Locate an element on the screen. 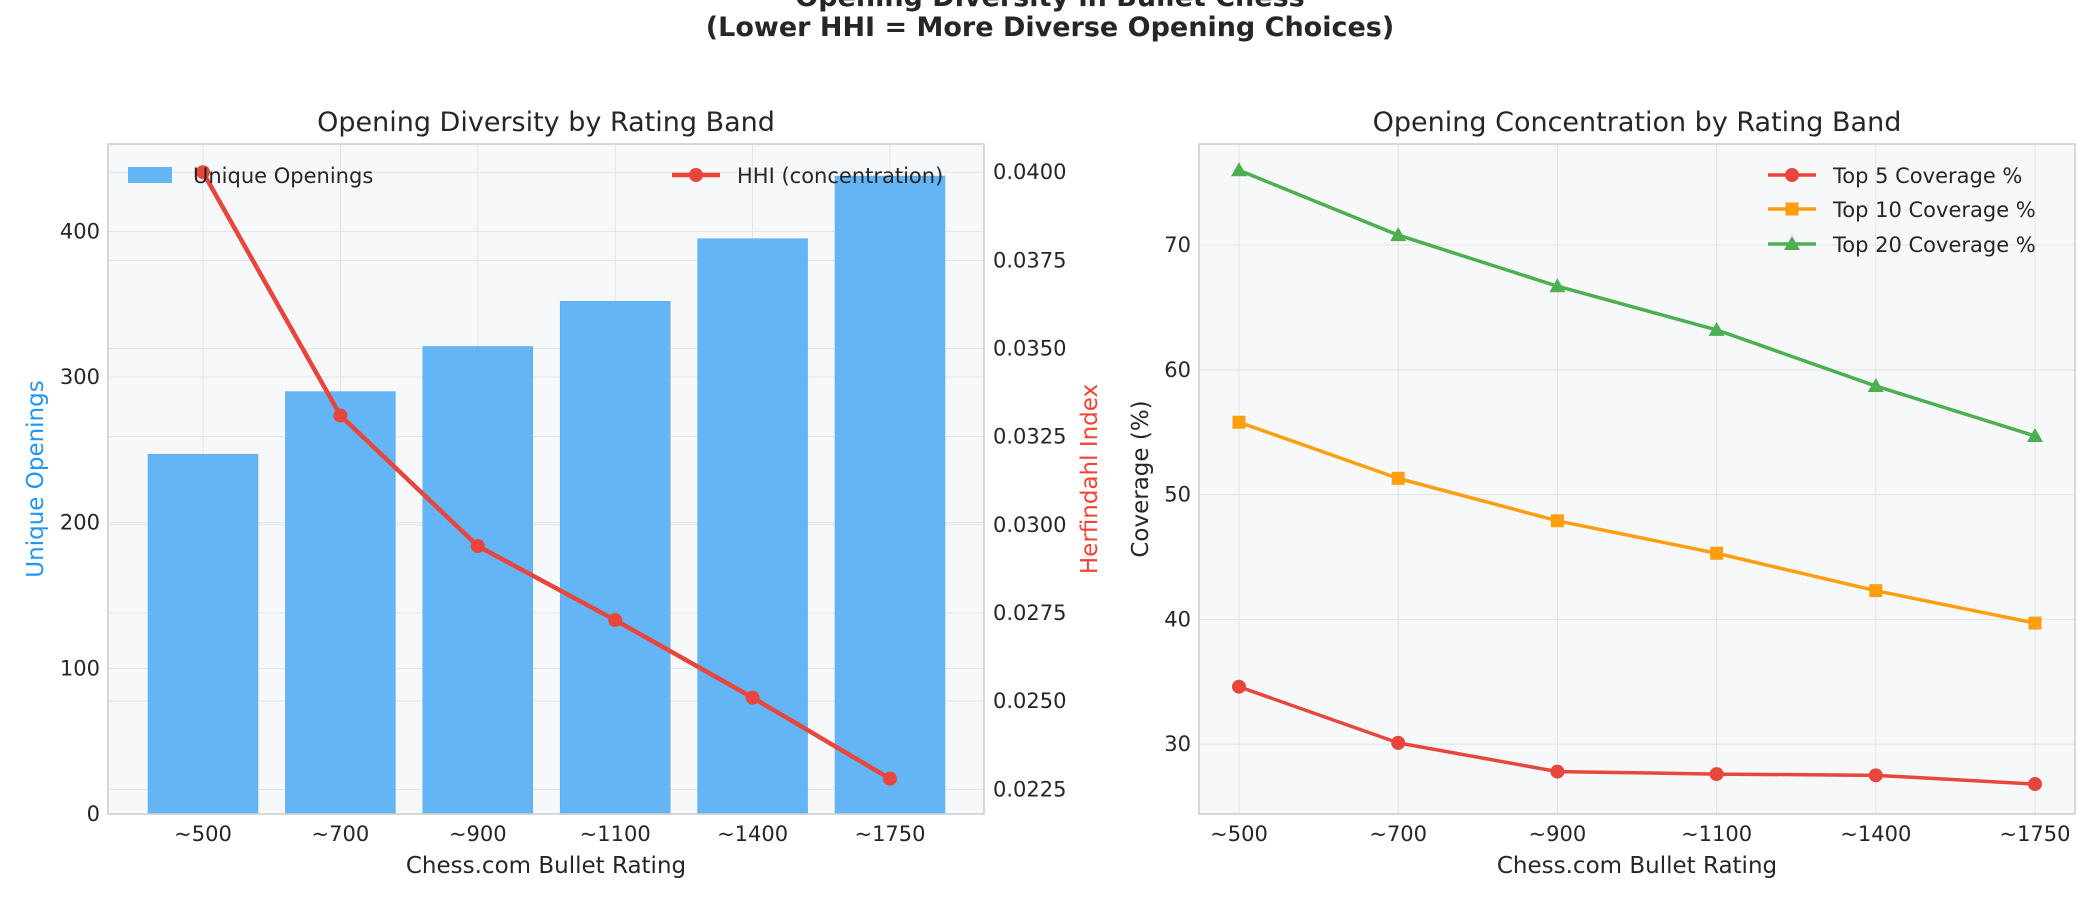 The image size is (2100, 900). legend-item-top20: Top 20 Coverage % is located at coordinates (1902, 245).